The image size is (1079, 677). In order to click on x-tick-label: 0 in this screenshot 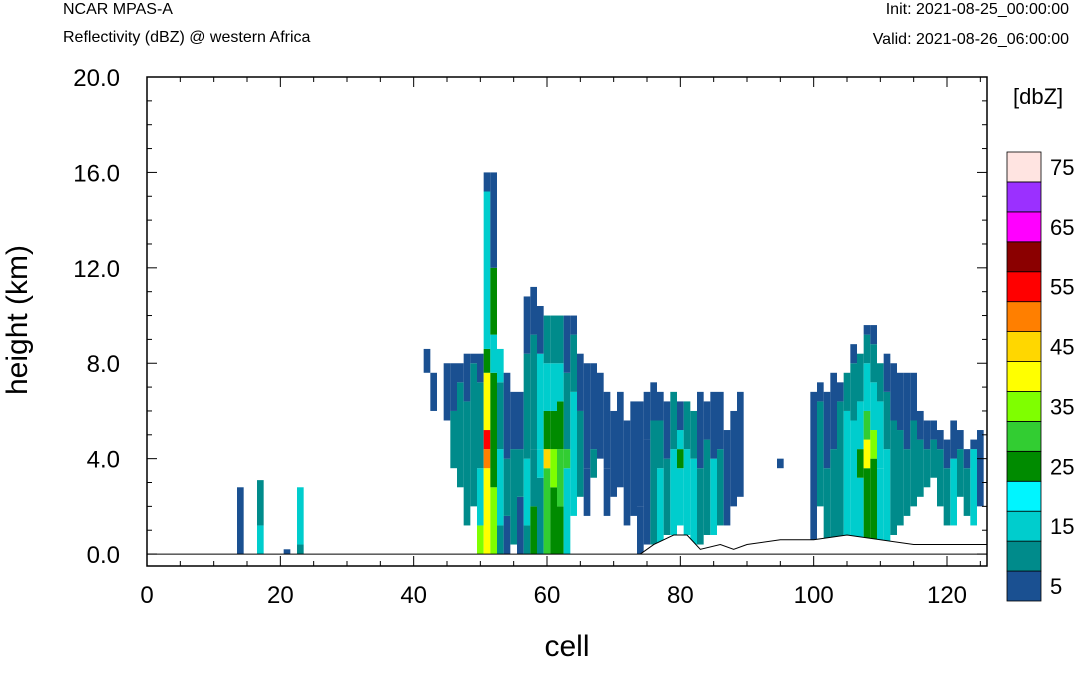, I will do `click(146, 595)`.